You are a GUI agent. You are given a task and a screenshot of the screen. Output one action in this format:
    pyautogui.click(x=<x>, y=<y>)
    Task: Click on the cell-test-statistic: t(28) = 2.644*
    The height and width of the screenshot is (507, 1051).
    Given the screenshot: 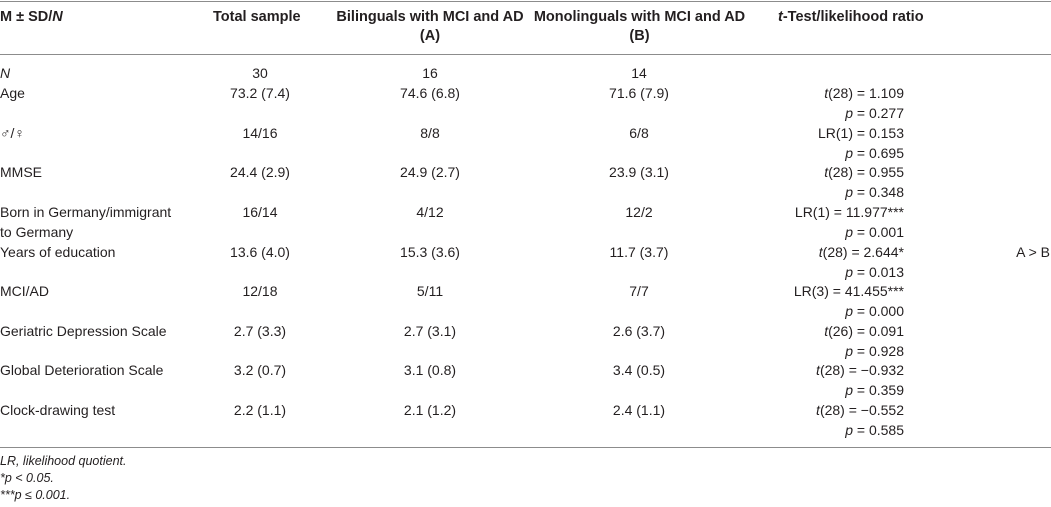 What is the action you would take?
    pyautogui.click(x=804, y=253)
    